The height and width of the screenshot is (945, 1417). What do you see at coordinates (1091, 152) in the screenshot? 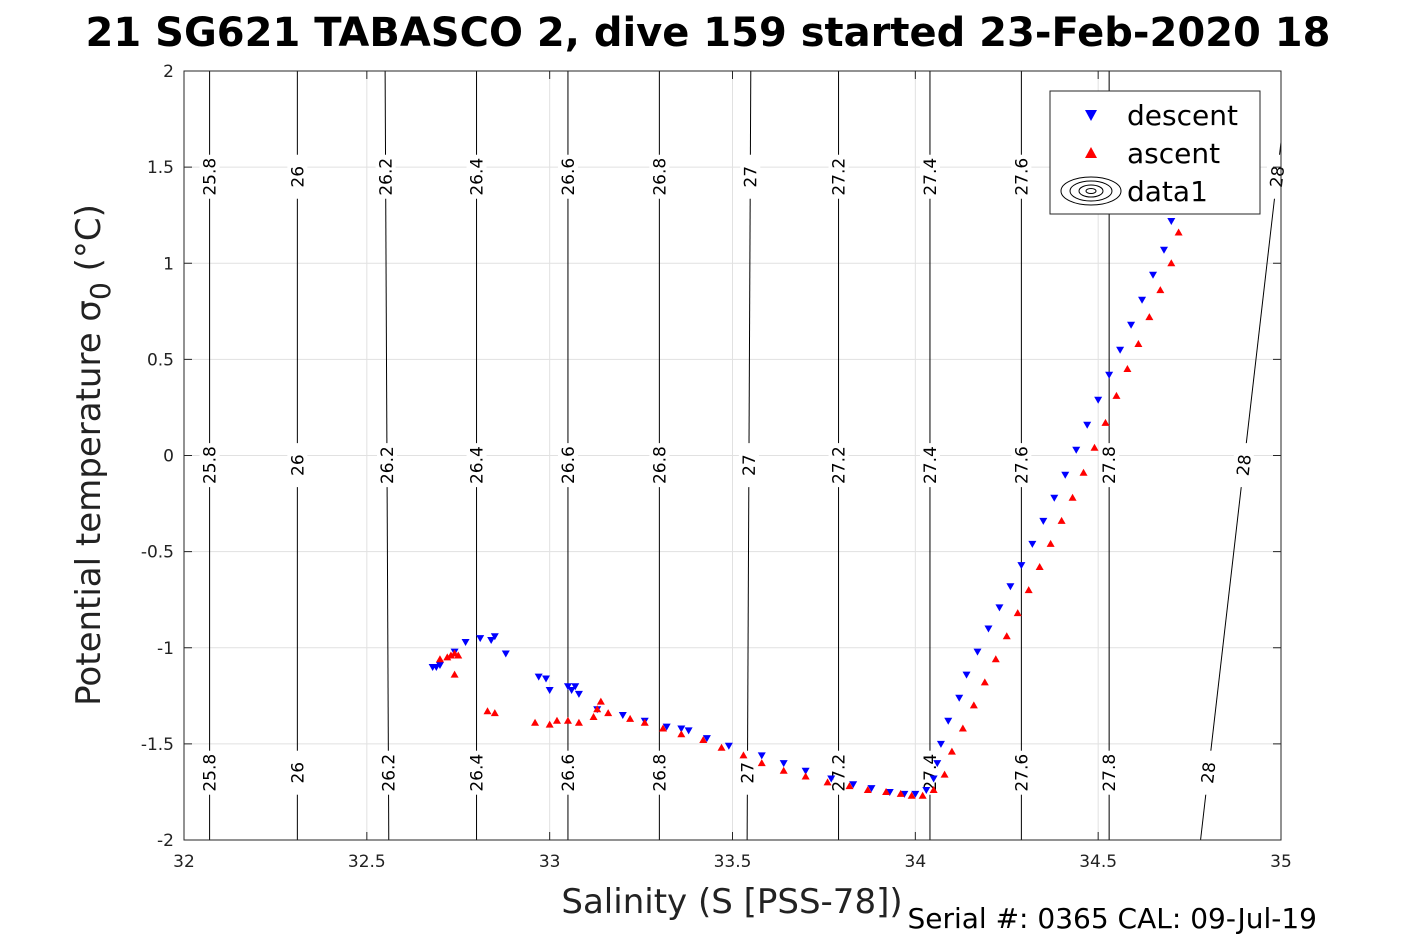
I see `legend-ascent-marker` at bounding box center [1091, 152].